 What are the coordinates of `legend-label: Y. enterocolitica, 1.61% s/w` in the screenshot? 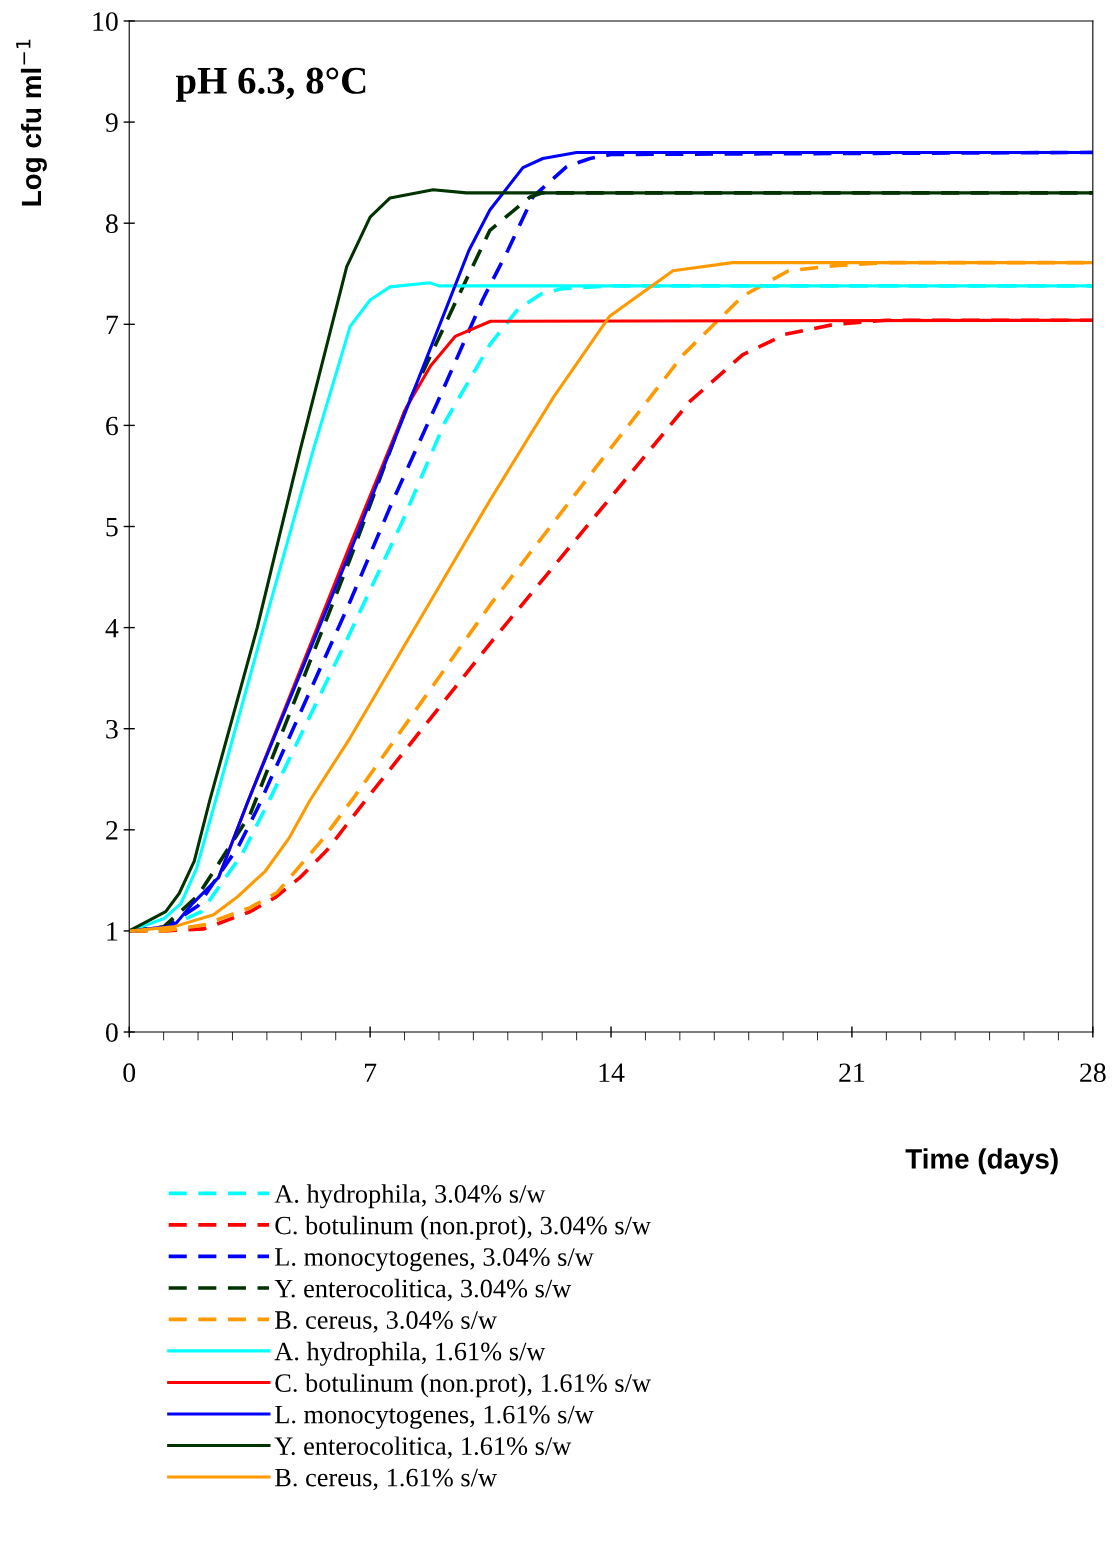 It's located at (423, 1447).